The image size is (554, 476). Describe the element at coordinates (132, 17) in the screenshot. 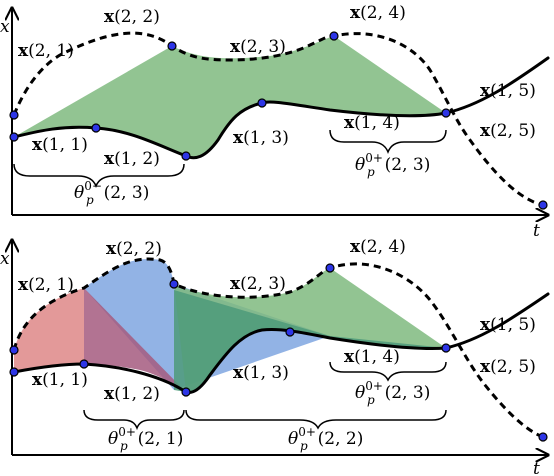

I see `top-label-x22: x(2, 2)` at that location.